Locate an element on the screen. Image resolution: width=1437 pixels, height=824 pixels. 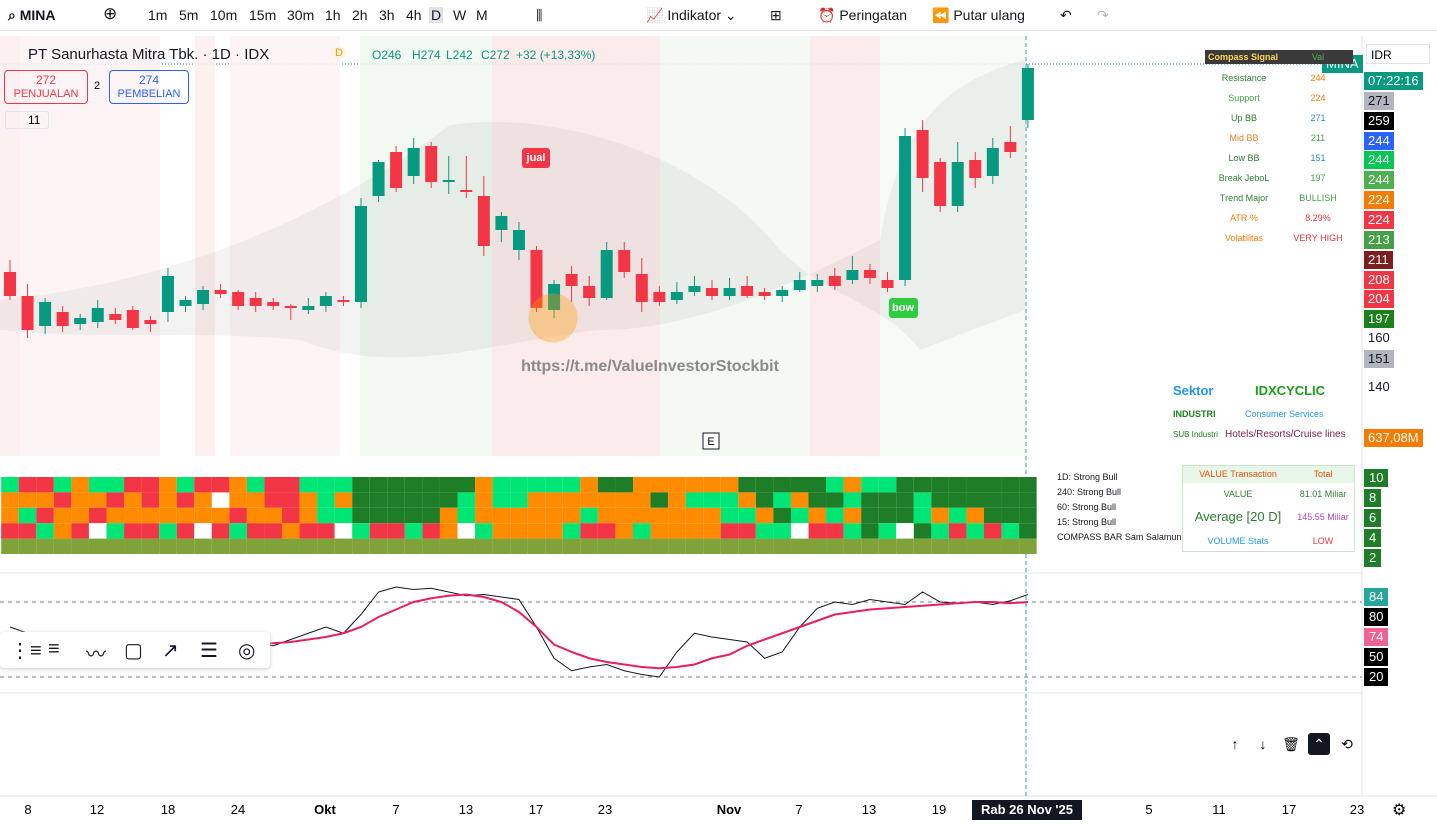
interval-button: W is located at coordinates (460, 15).